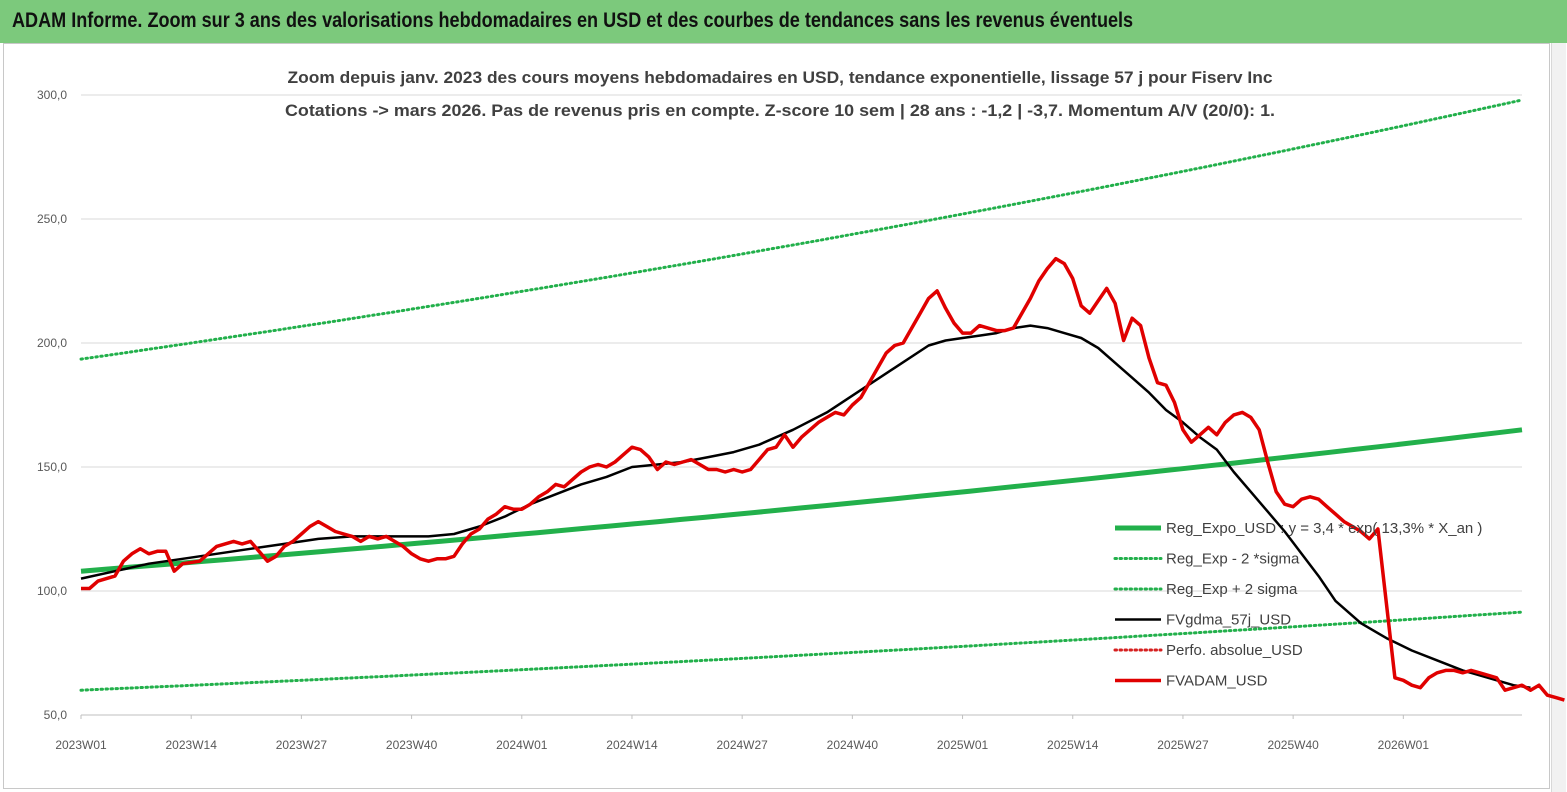  I want to click on x-tick-label: 2024W14, so click(632, 745).